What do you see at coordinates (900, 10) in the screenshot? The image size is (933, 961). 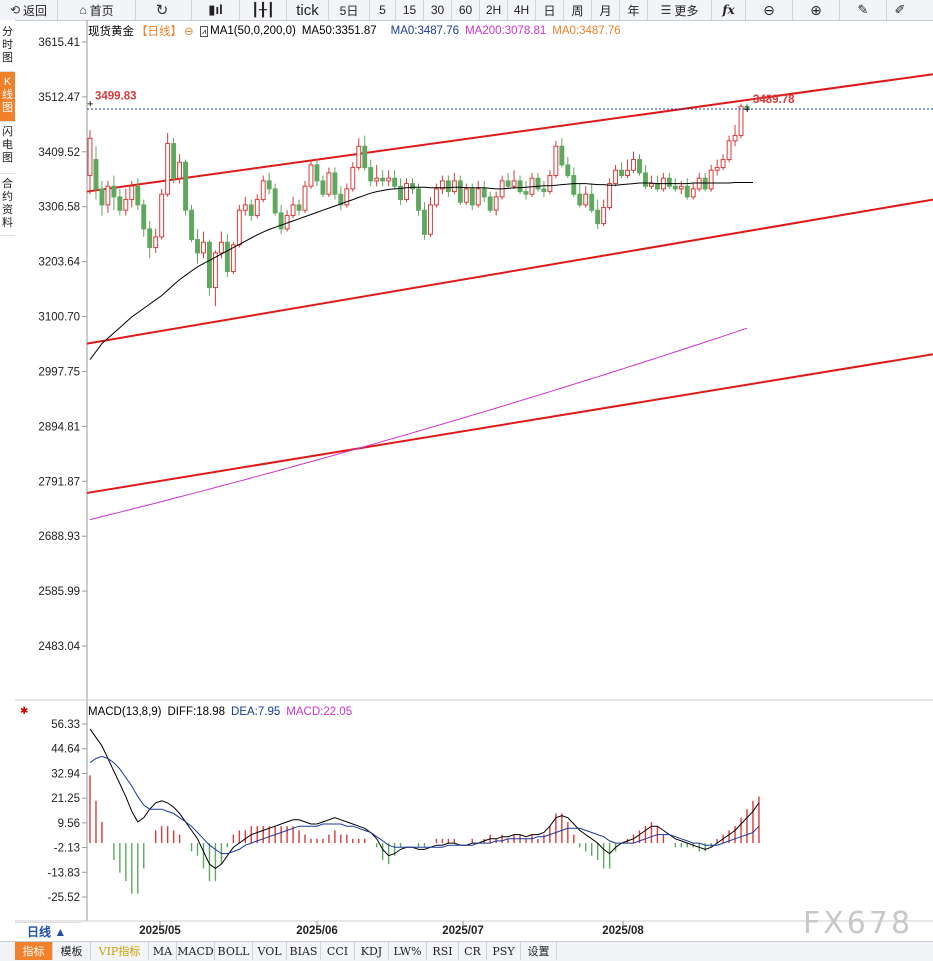 I see `eraser-button: ✐` at bounding box center [900, 10].